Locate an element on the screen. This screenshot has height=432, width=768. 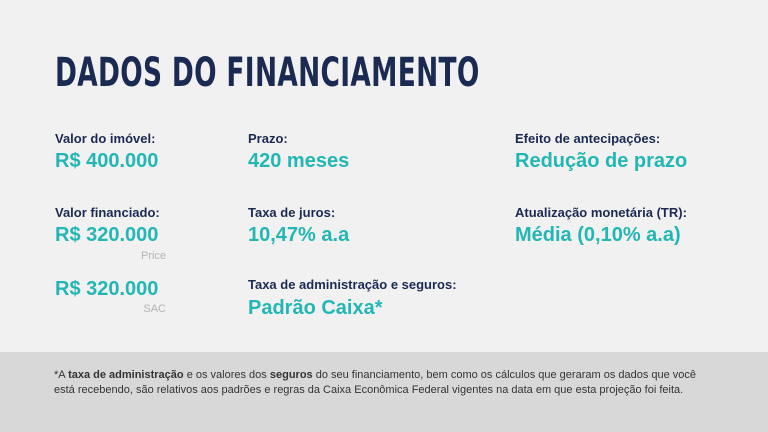
field-value: Redução de prazo is located at coordinates (601, 161).